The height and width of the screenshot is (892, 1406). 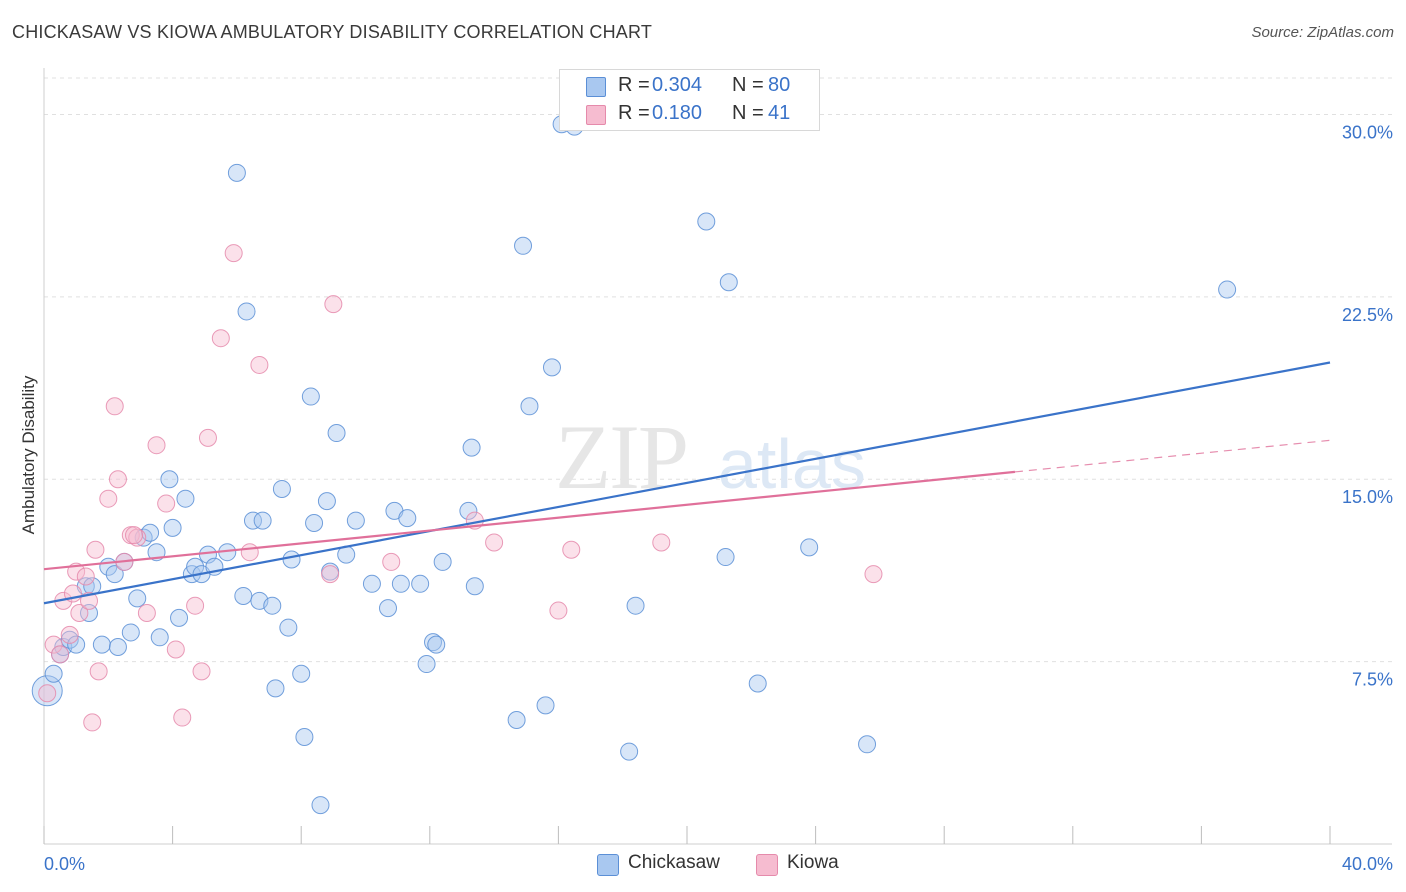 I want to click on legend-row-kiowa: R = 0.180 N = 41, so click(x=689, y=114).